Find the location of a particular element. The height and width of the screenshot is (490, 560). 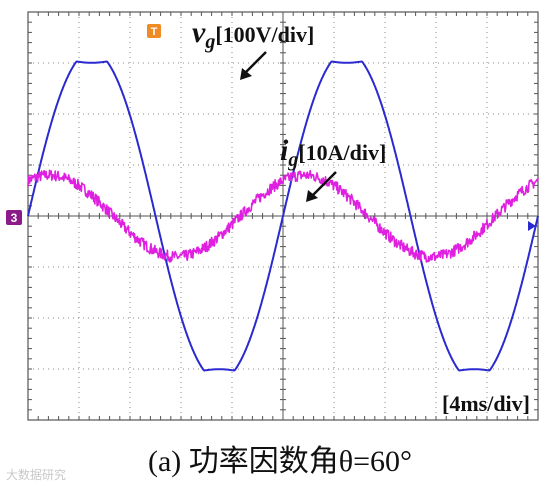

watermark-text: 大数据研究 is located at coordinates (36, 475).